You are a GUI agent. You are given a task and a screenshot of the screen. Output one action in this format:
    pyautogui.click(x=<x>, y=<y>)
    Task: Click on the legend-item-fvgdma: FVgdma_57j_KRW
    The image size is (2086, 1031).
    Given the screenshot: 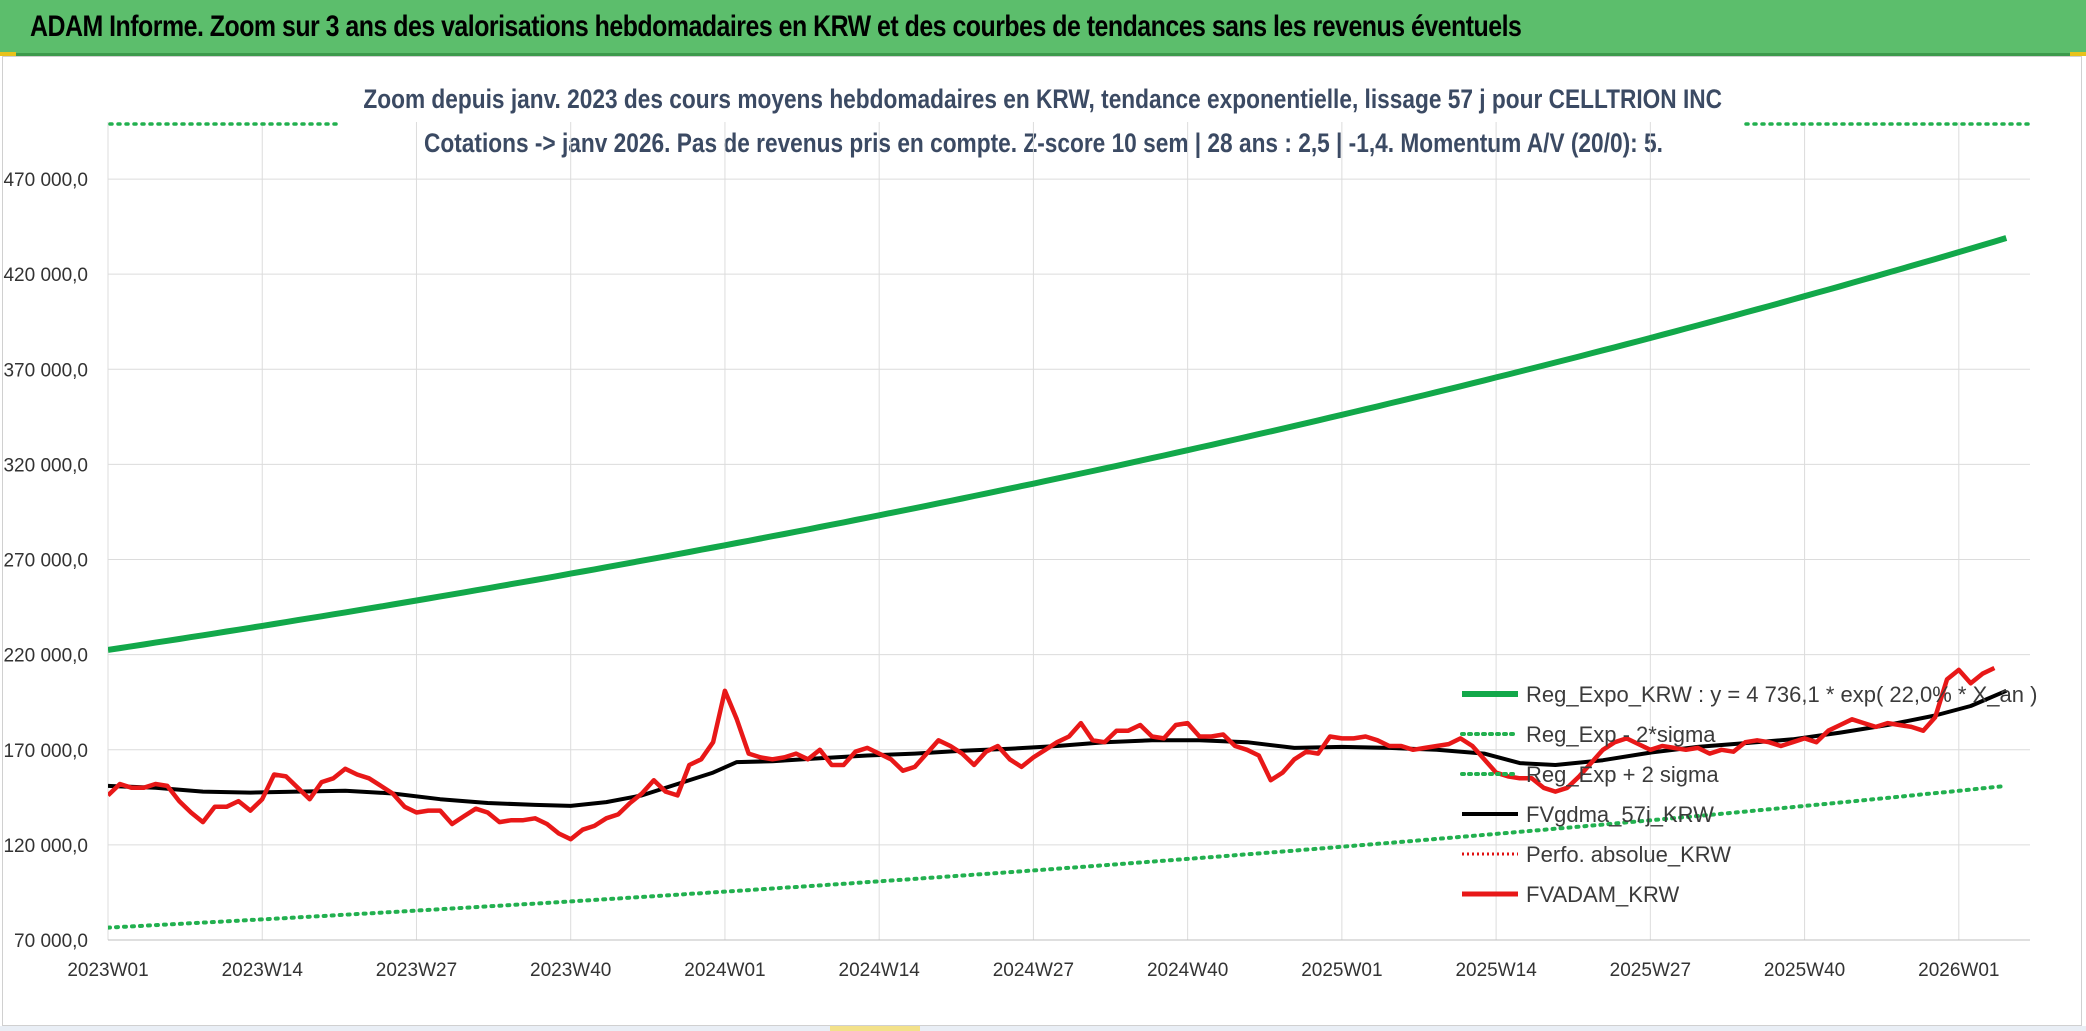 What is the action you would take?
    pyautogui.click(x=1588, y=814)
    